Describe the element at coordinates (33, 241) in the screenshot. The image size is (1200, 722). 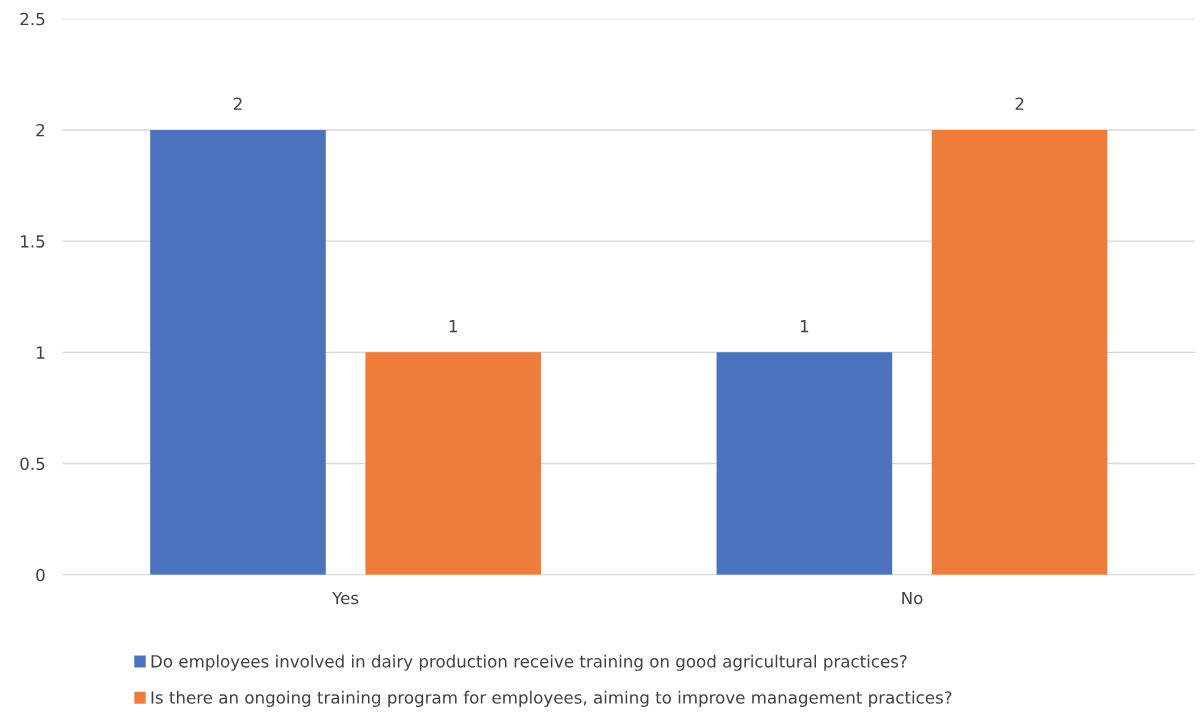
I see `y-tick-label: 1.5` at that location.